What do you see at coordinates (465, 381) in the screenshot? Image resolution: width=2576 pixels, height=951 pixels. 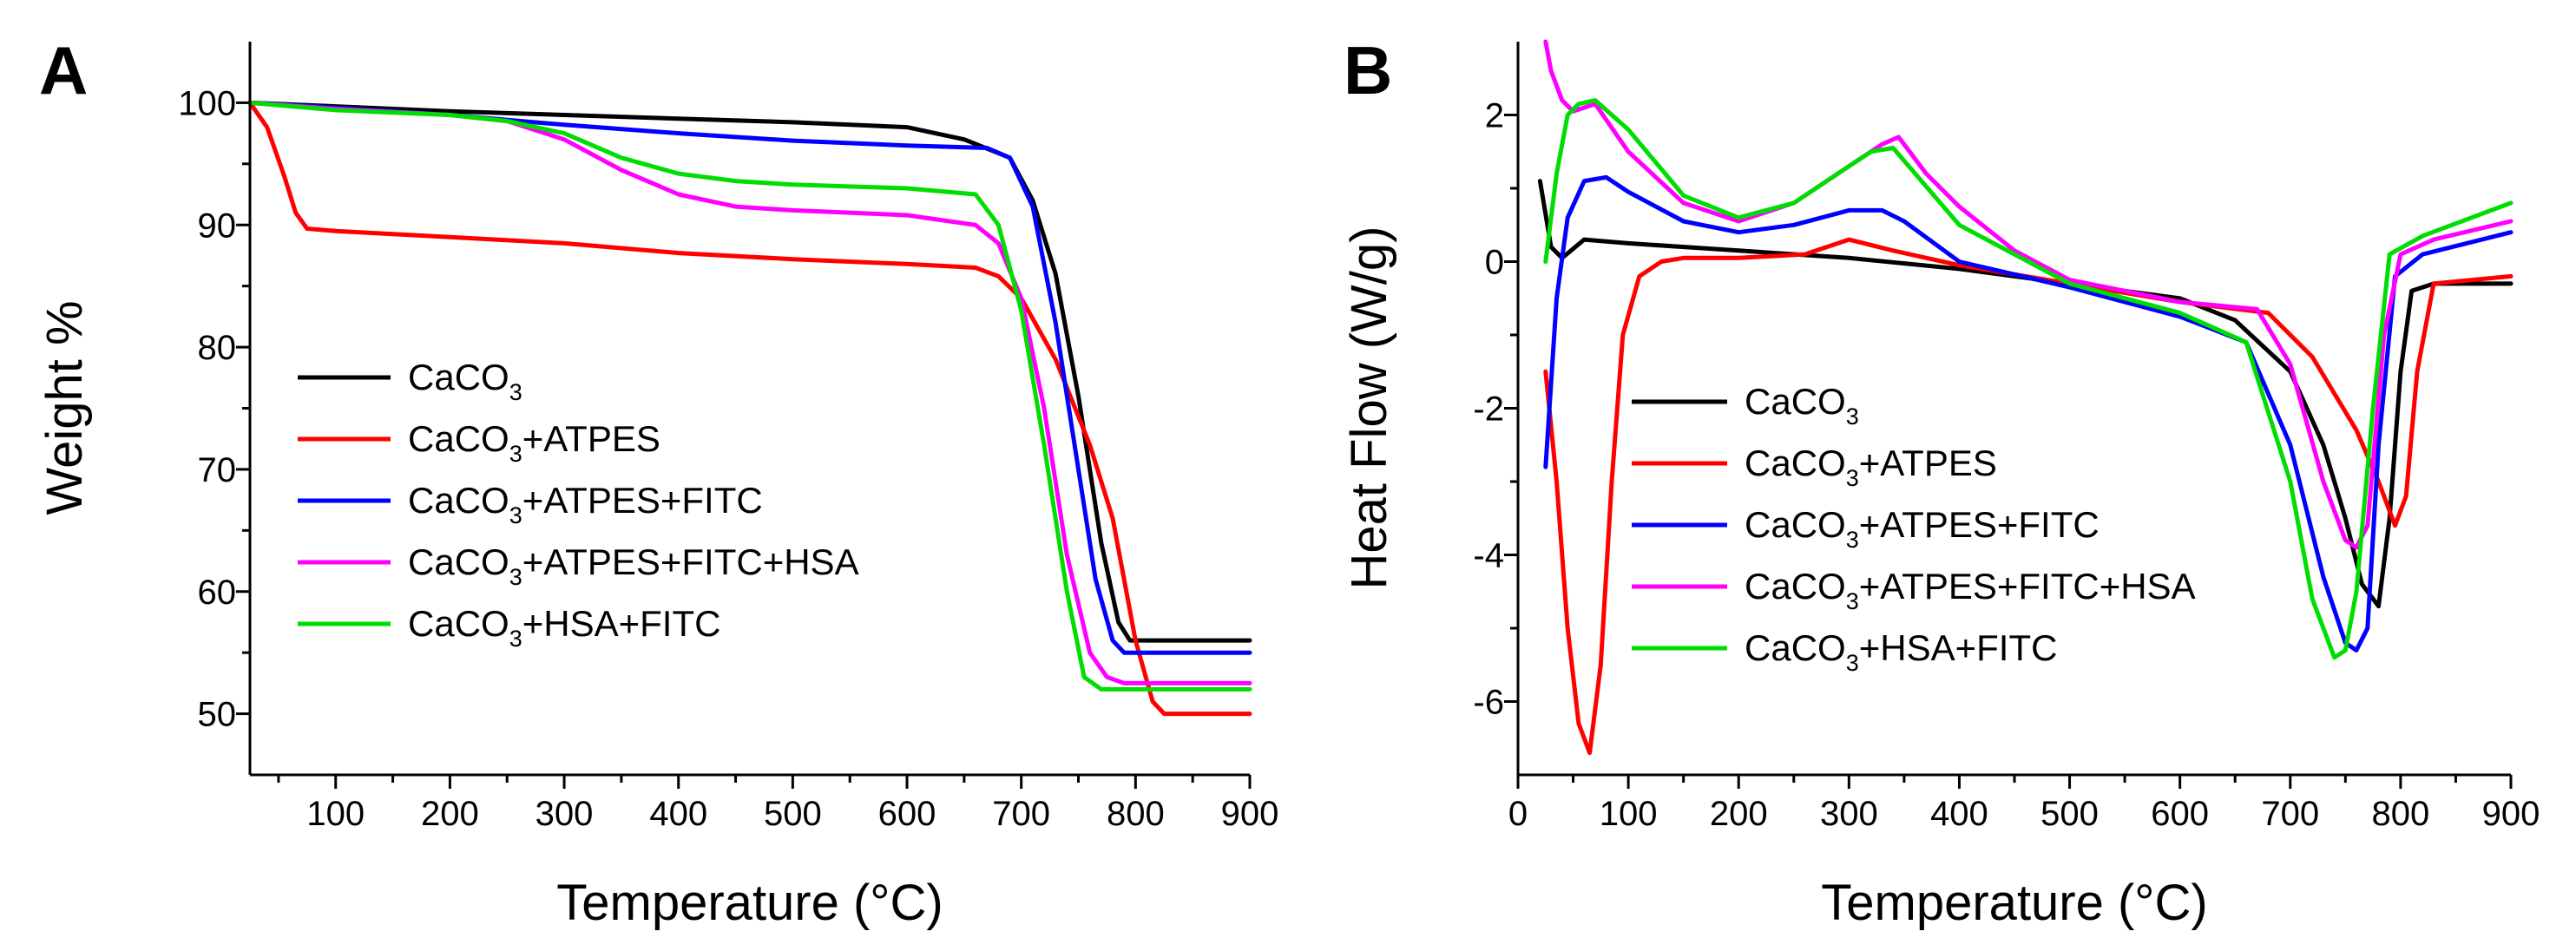 I see `panel-a-legend-label-0: CaCO3` at bounding box center [465, 381].